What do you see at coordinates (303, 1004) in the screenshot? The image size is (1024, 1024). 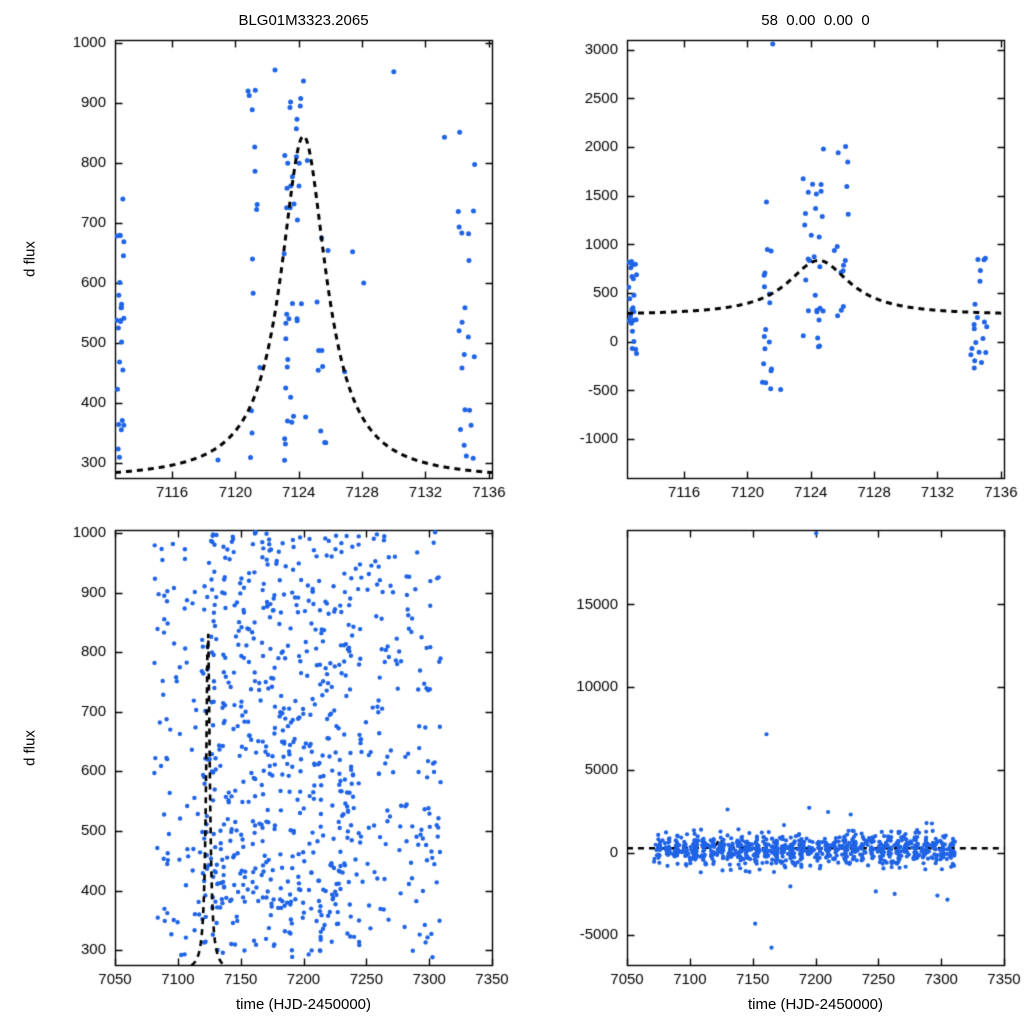 I see `x-axis-label-bottom-left: time (HJD-2450000)` at bounding box center [303, 1004].